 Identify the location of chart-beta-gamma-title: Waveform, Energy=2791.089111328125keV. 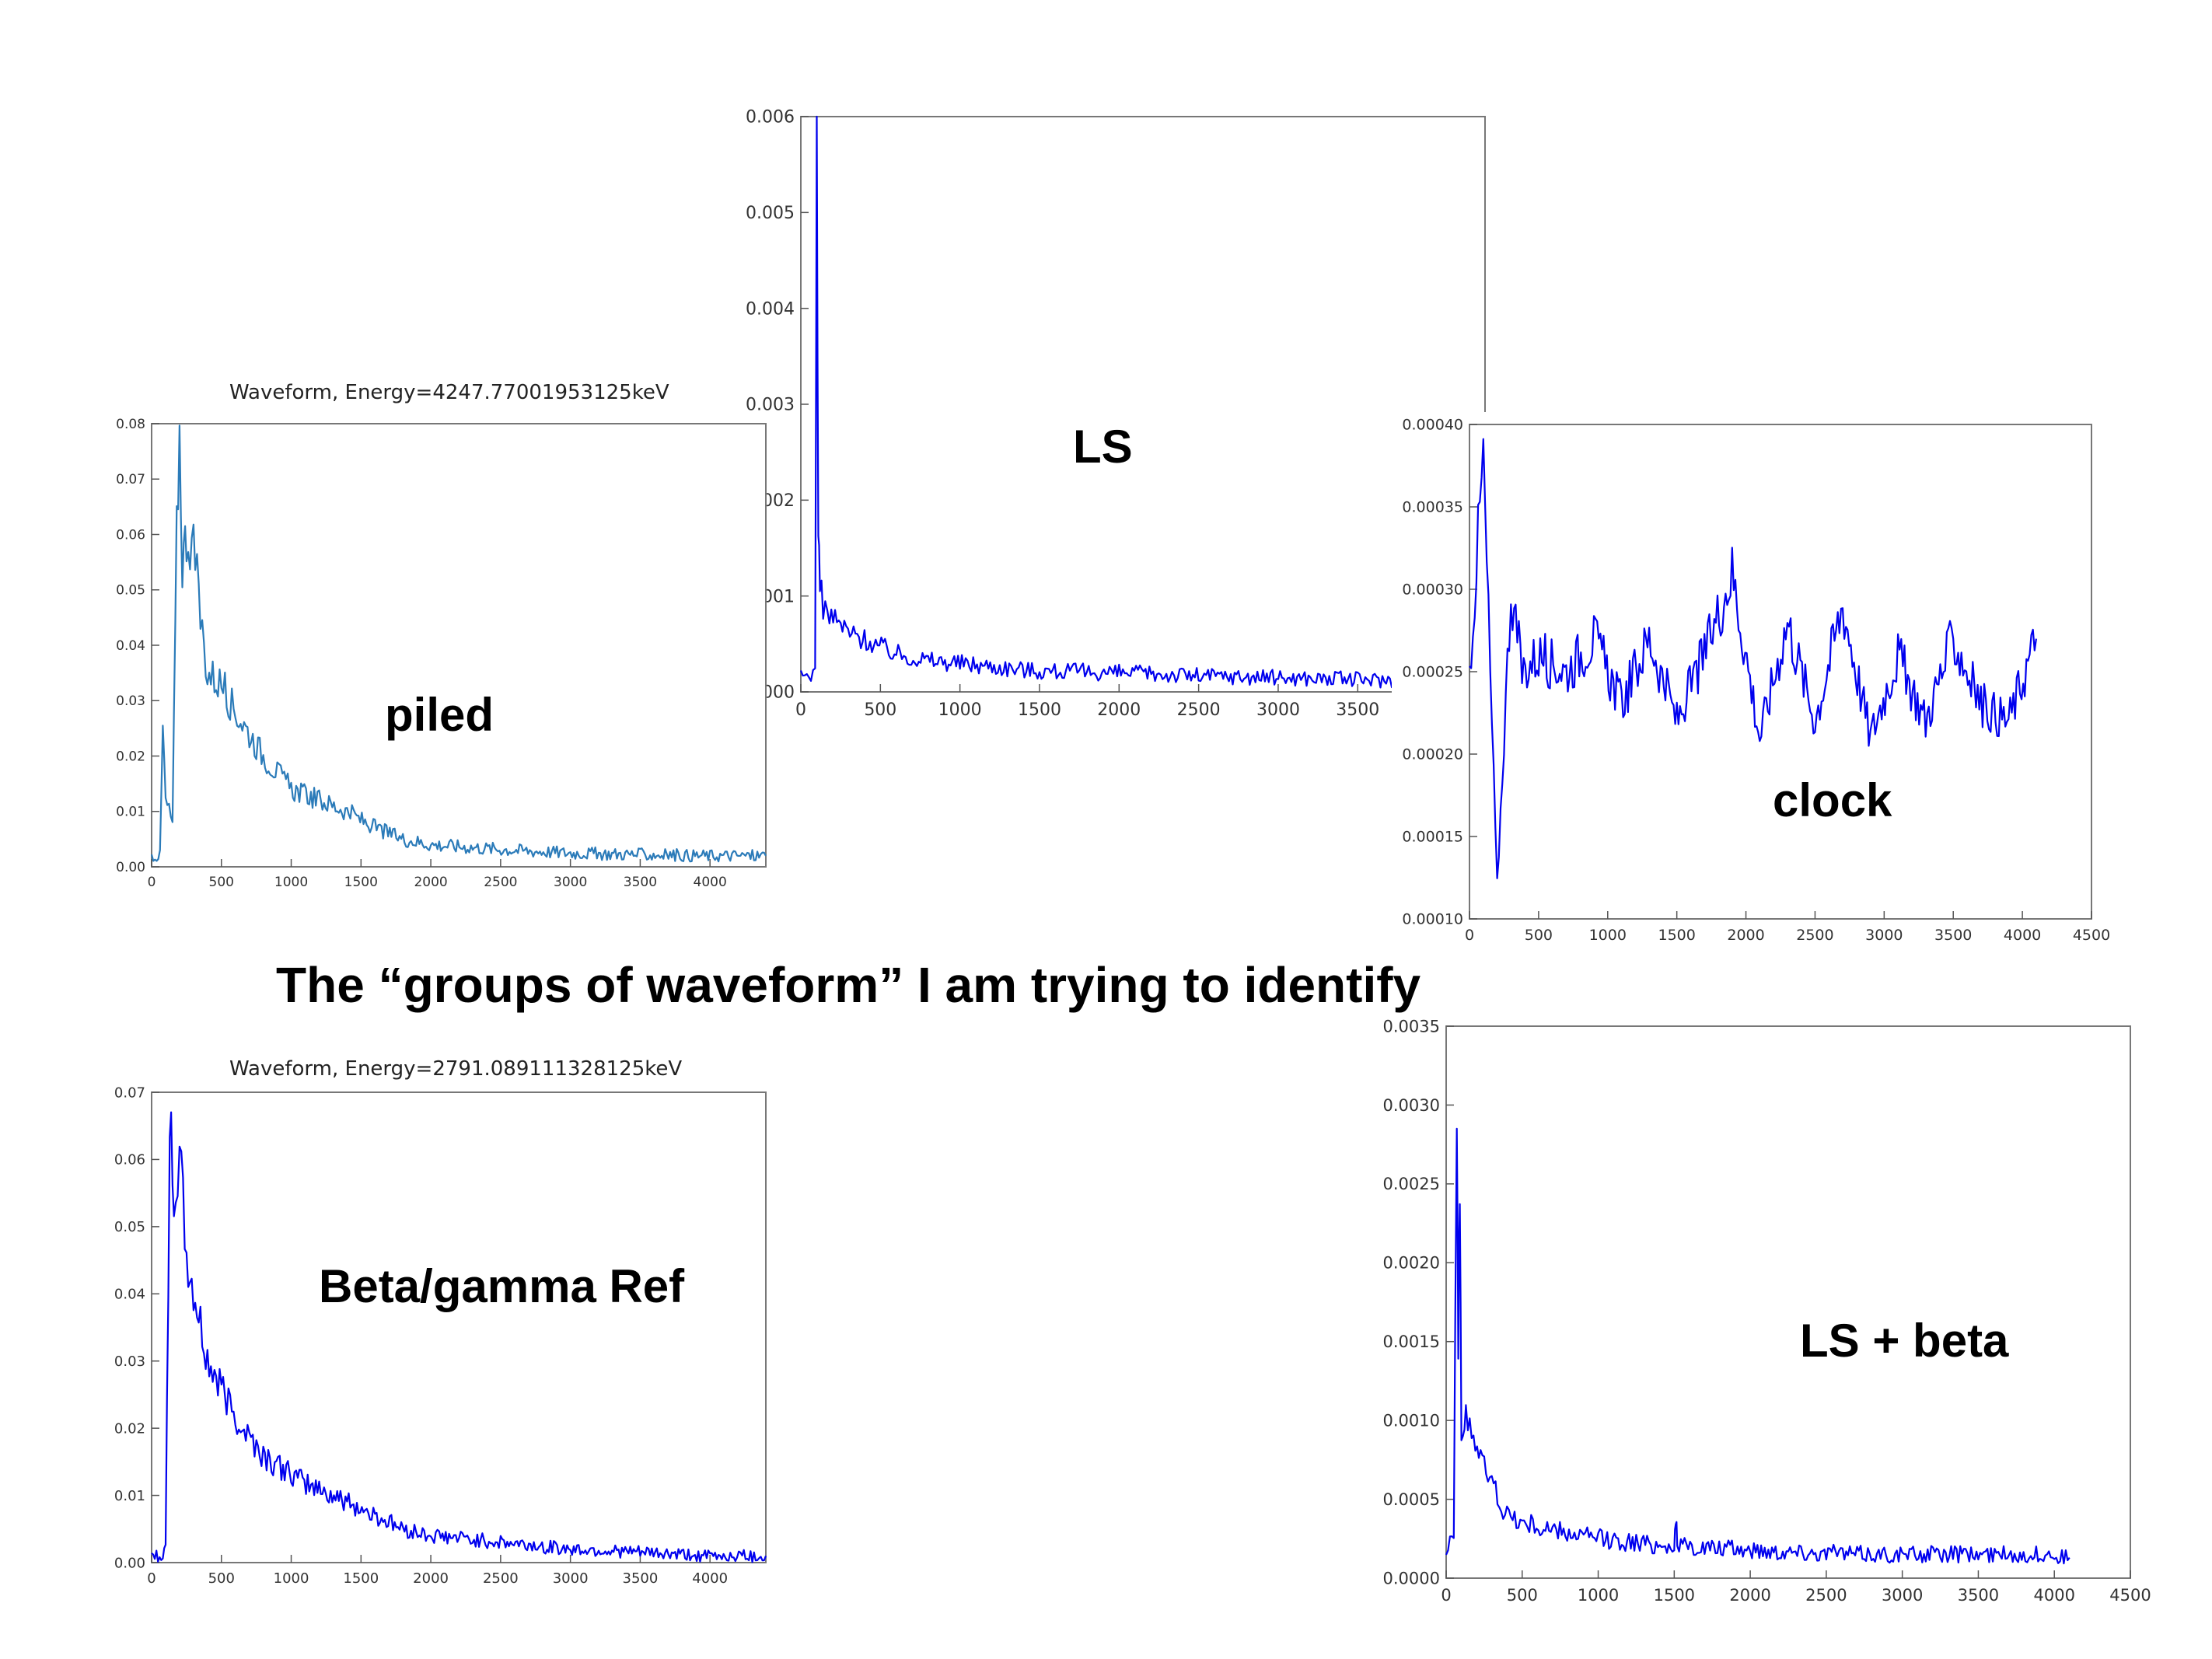
(456, 1069).